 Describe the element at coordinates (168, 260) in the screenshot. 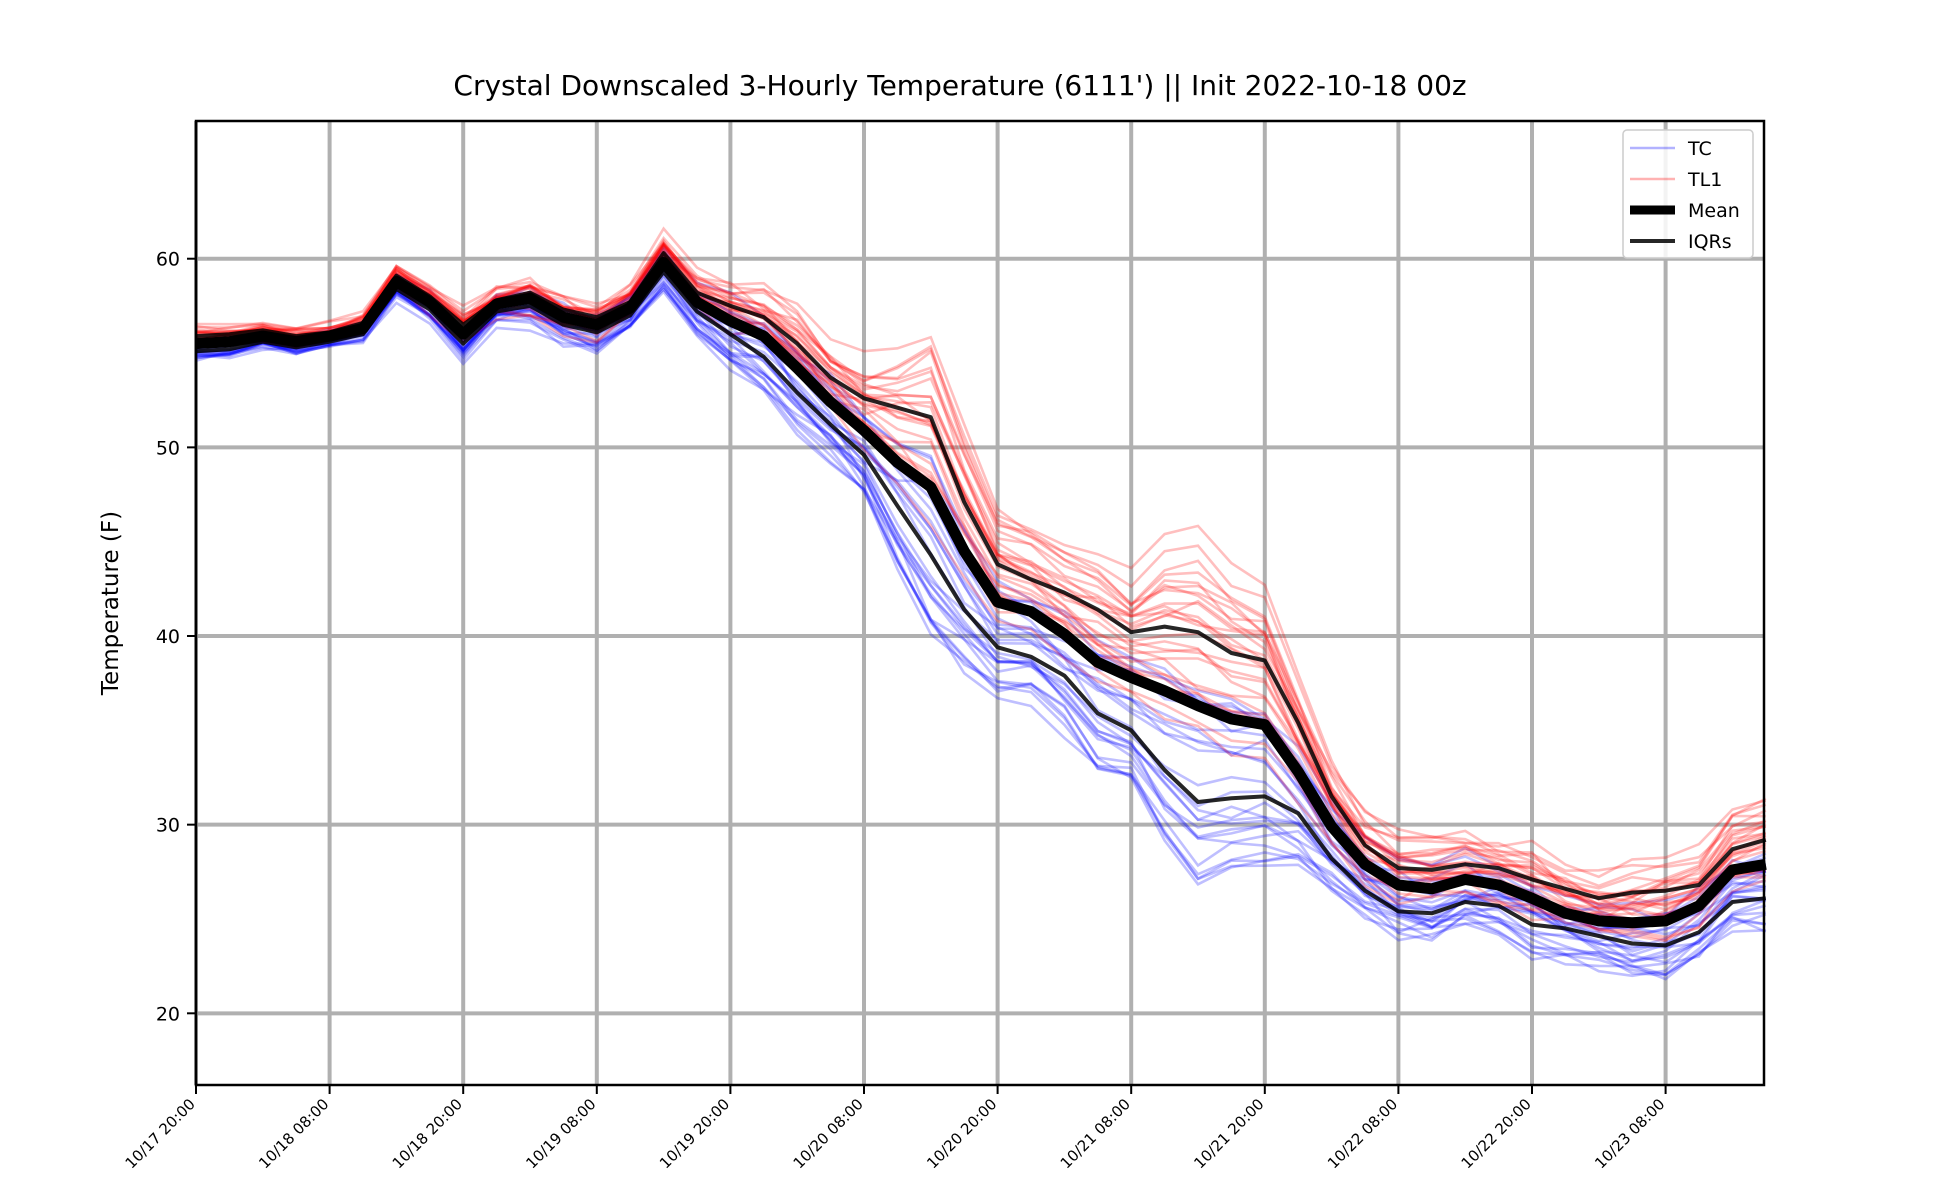

I see `y-tick-label: 60` at that location.